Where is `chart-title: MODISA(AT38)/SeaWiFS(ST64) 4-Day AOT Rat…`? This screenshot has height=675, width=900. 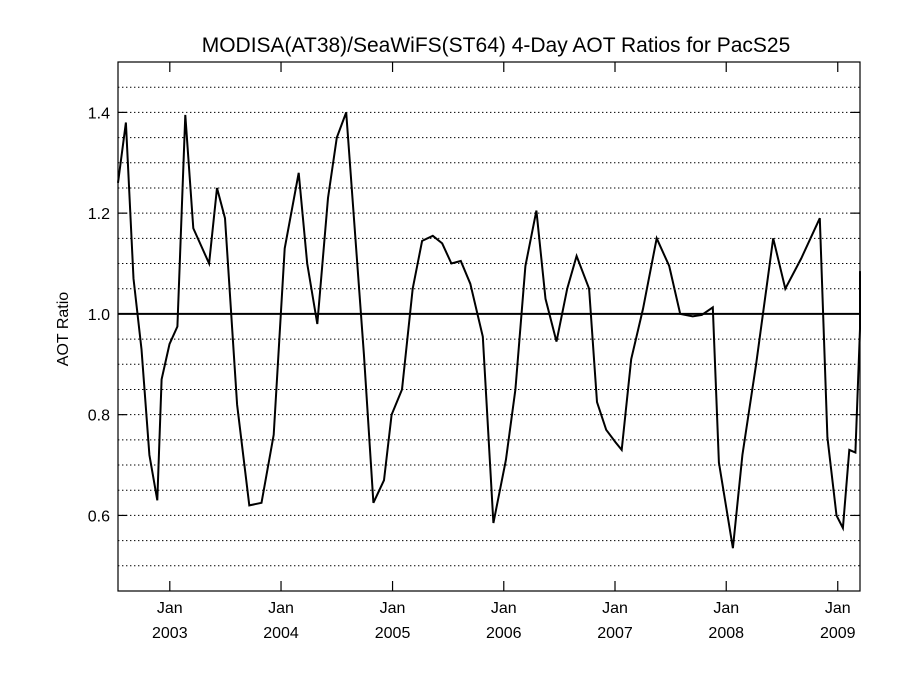
chart-title: MODISA(AT38)/SeaWiFS(ST64) 4-Day AOT Rat… is located at coordinates (496, 45).